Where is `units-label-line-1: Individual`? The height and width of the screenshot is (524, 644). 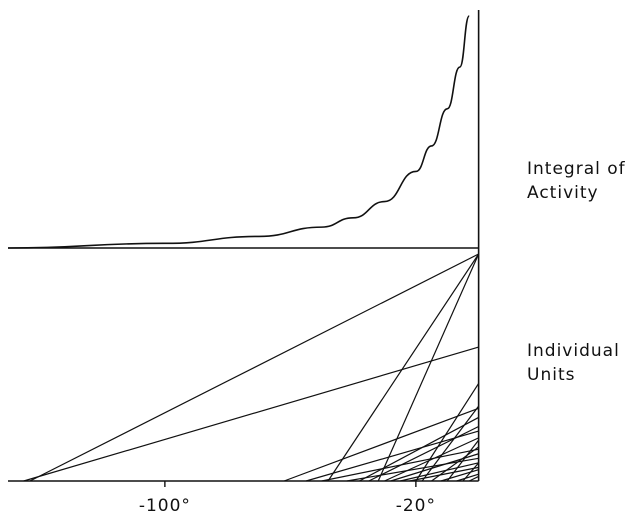
units-label-line-1: Individual is located at coordinates (573, 351).